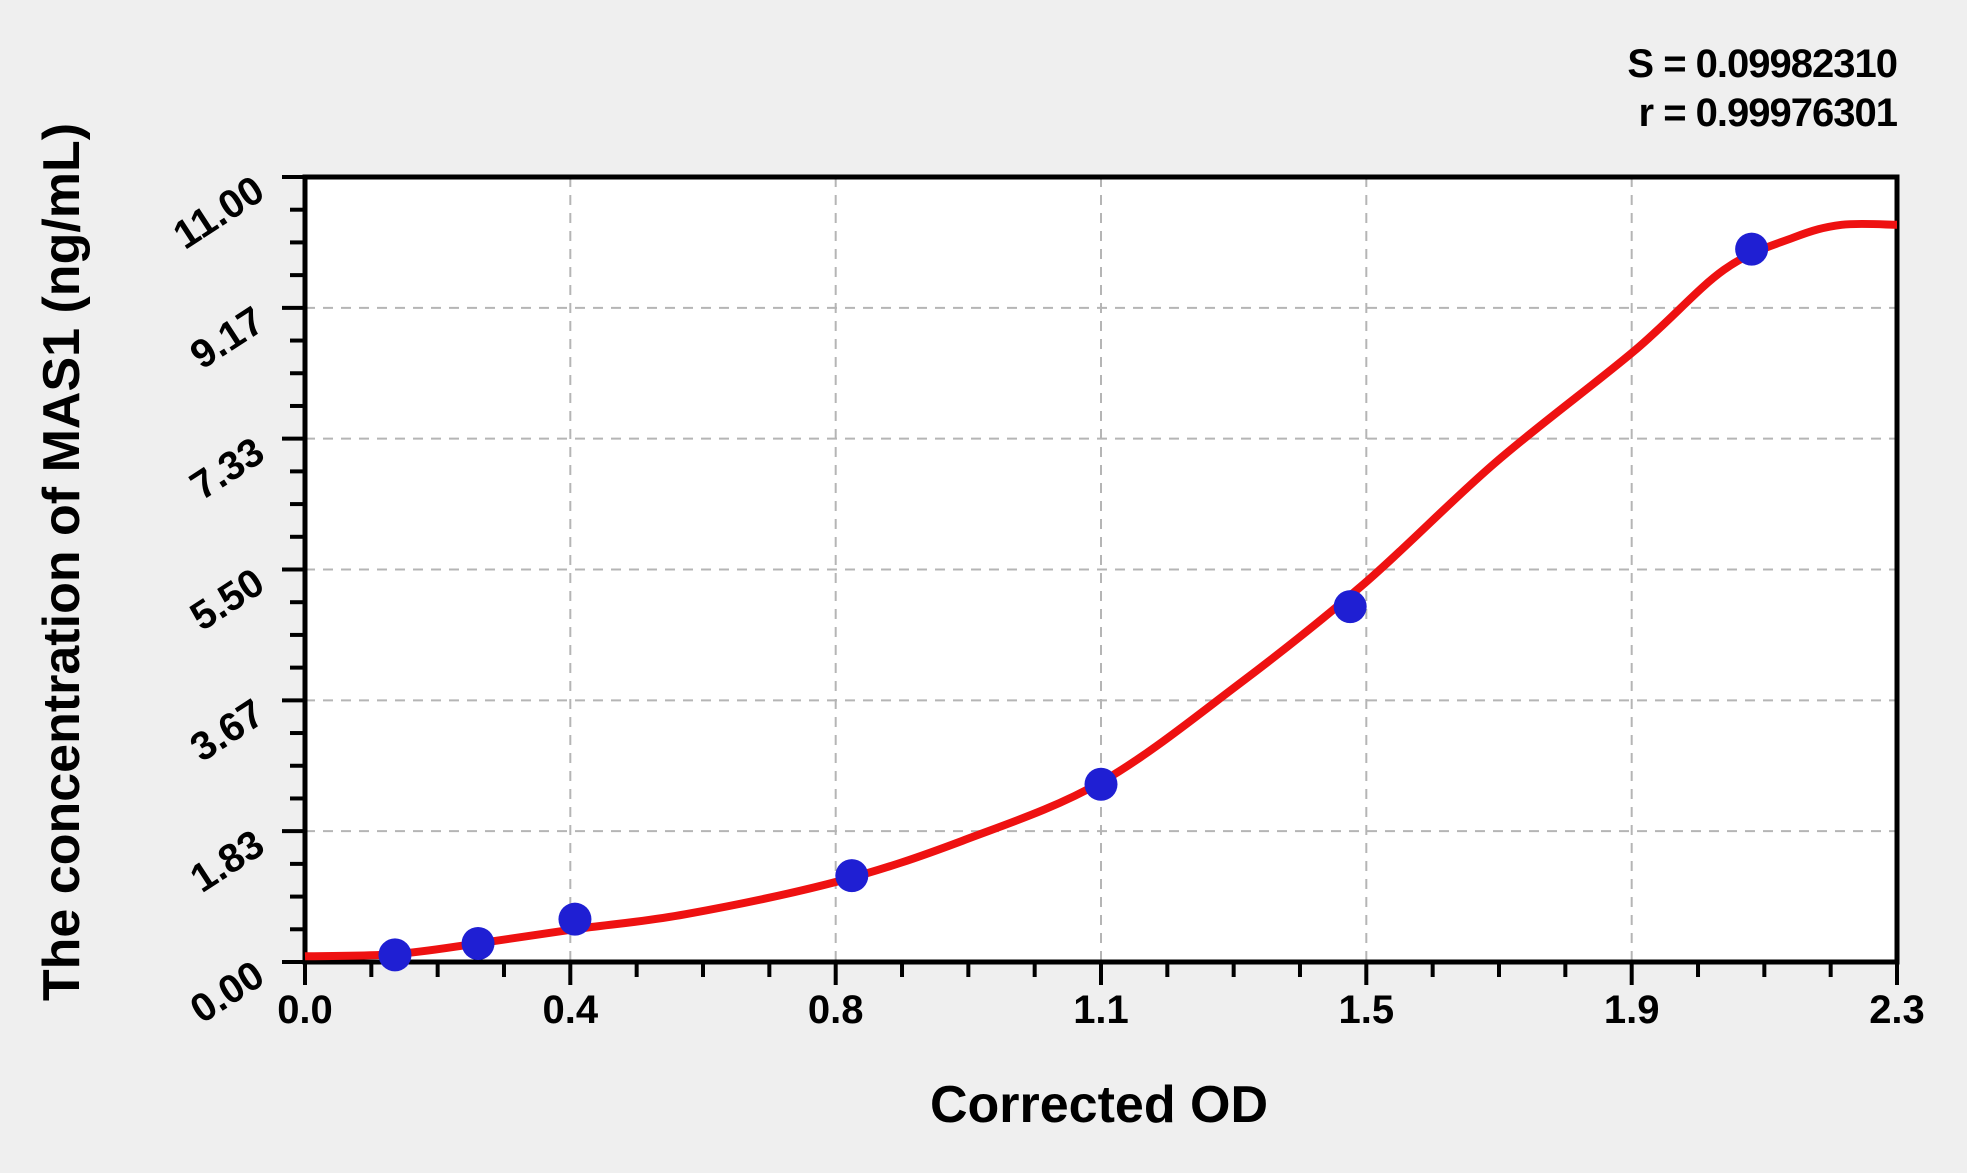 The image size is (1967, 1173). Describe the element at coordinates (227, 599) in the screenshot. I see `y-tick-label: 5.50` at that location.